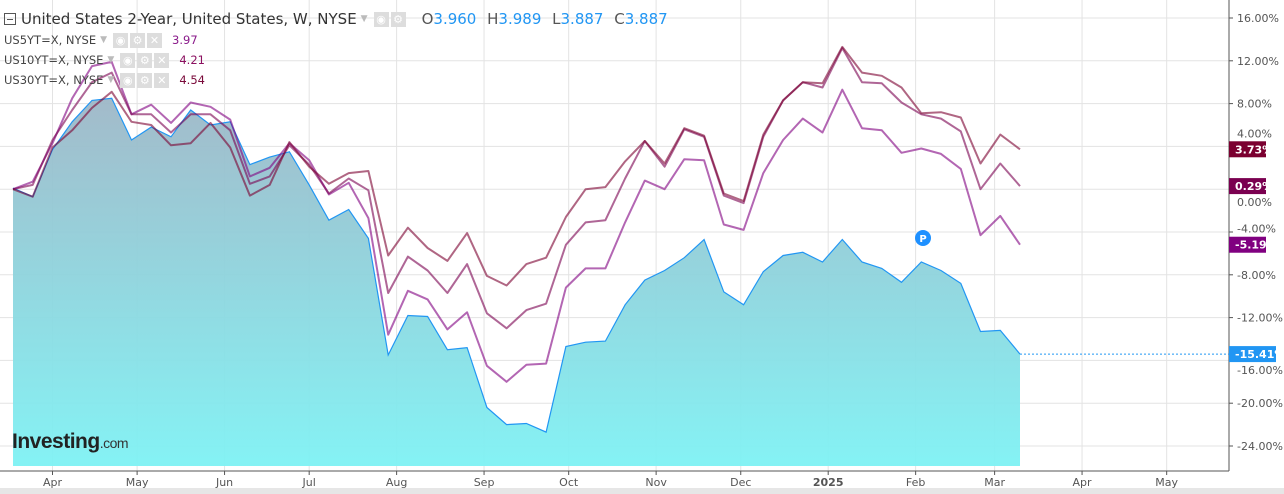 Image resolution: width=1284 pixels, height=494 pixels. Describe the element at coordinates (646, 19) in the screenshot. I see `close-value: 3.887` at that location.